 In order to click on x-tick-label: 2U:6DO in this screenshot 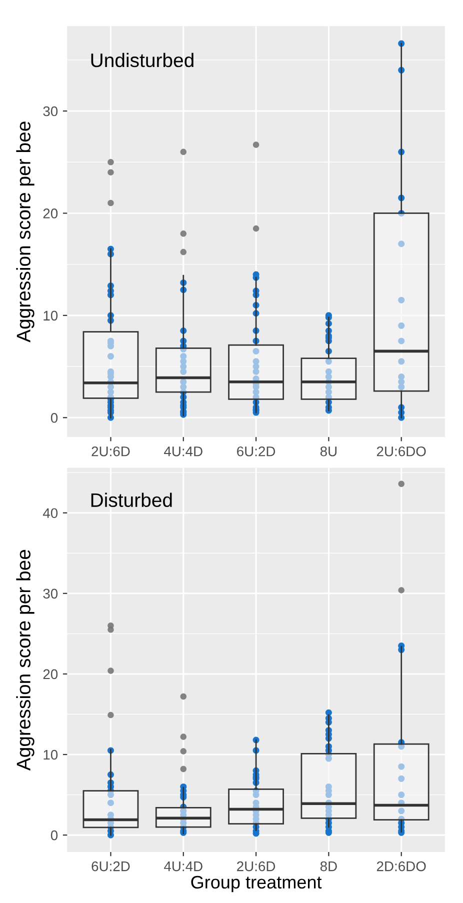, I will do `click(401, 451)`.